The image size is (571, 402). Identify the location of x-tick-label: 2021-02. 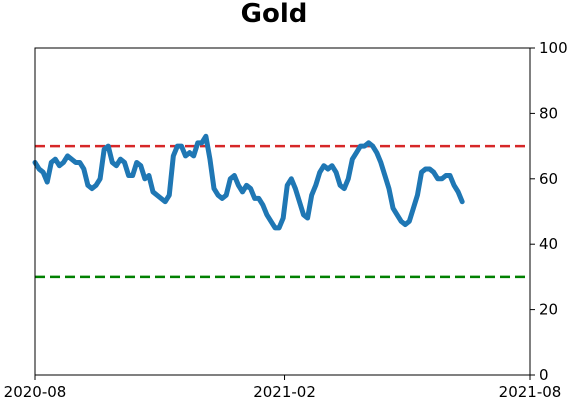
(284, 392).